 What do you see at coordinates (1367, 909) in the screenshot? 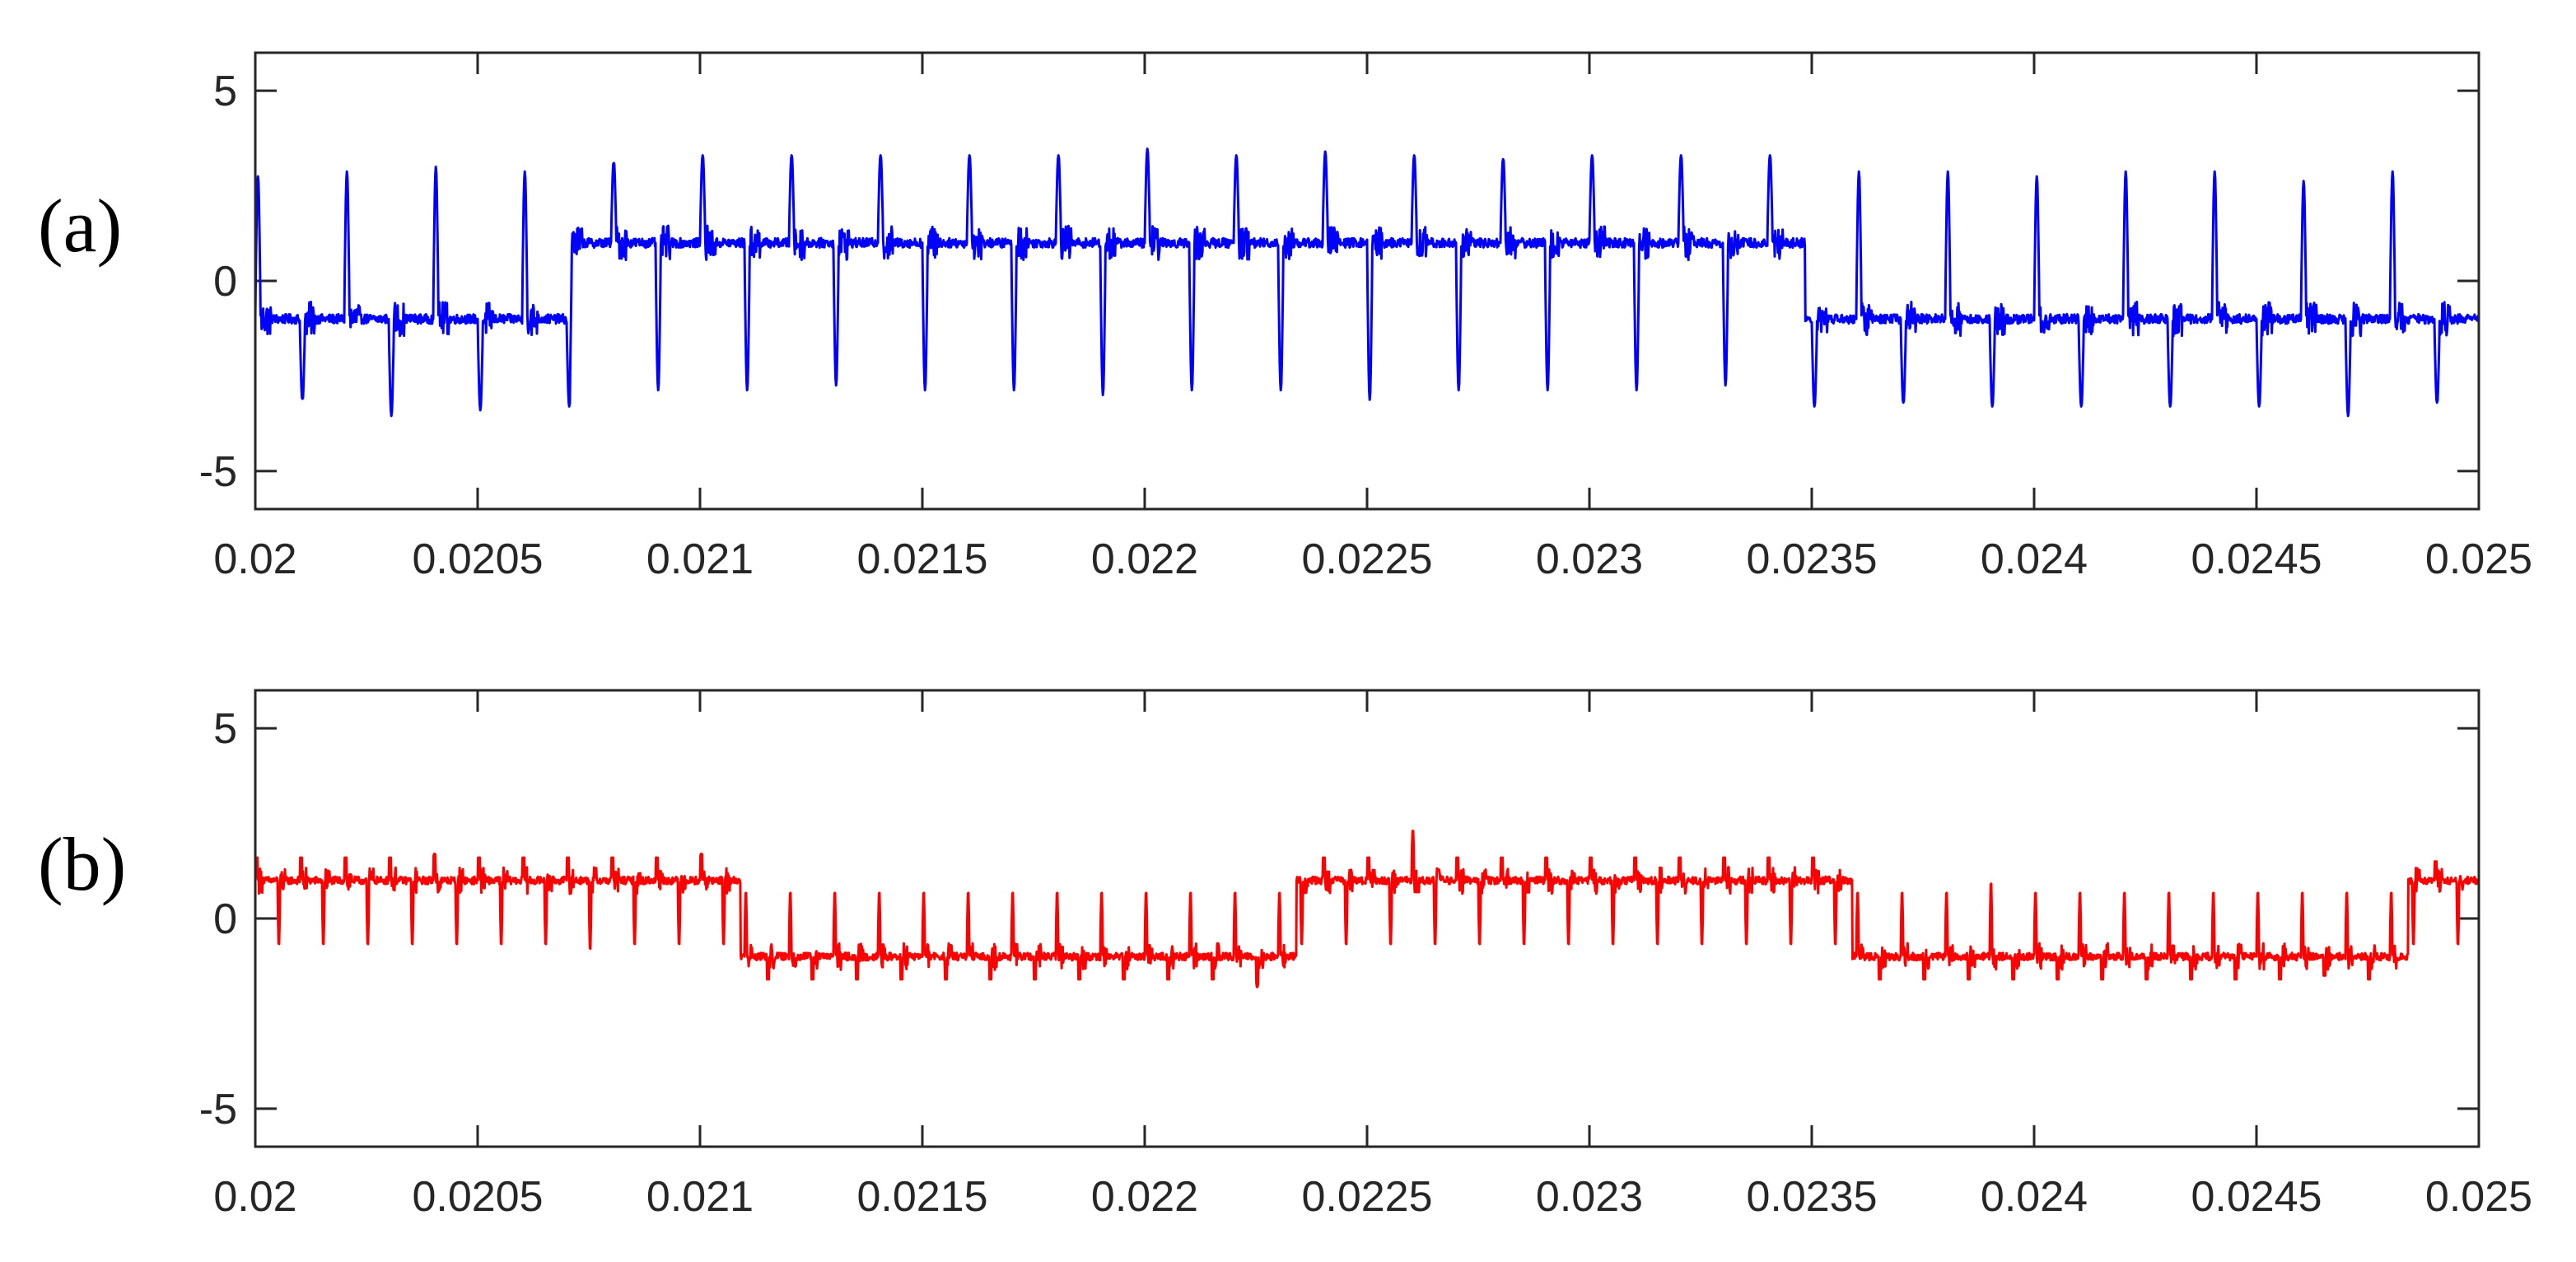
I see `series-line` at bounding box center [1367, 909].